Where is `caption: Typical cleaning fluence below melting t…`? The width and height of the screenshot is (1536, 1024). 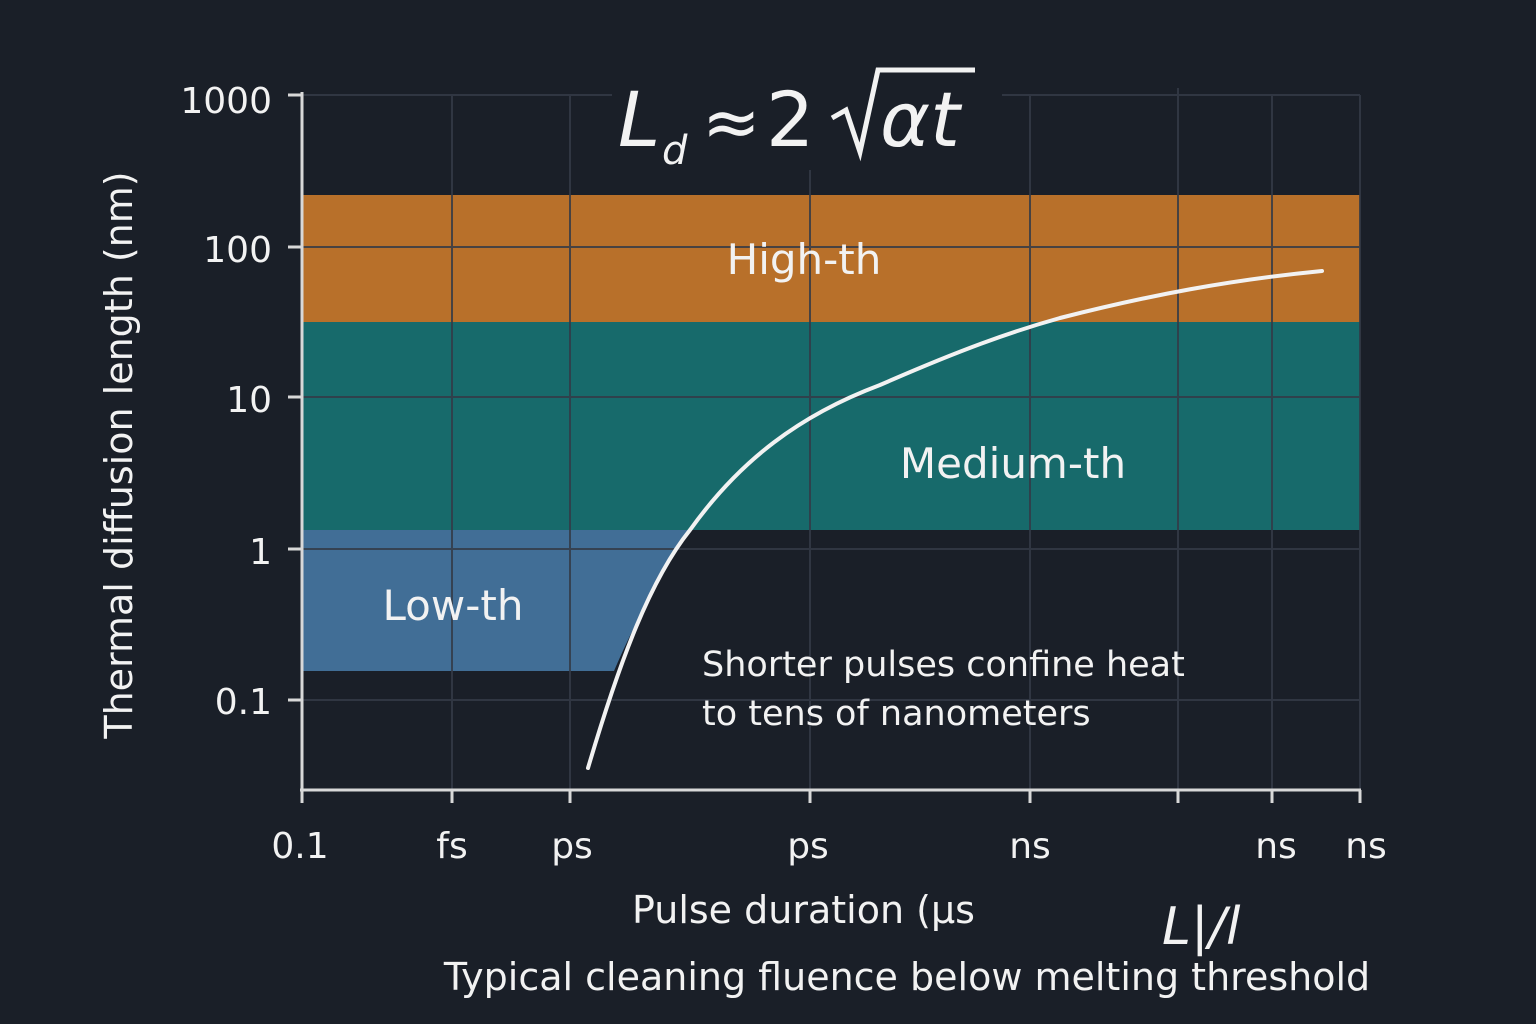
caption: Typical cleaning fluence below melting t… is located at coordinates (906, 977).